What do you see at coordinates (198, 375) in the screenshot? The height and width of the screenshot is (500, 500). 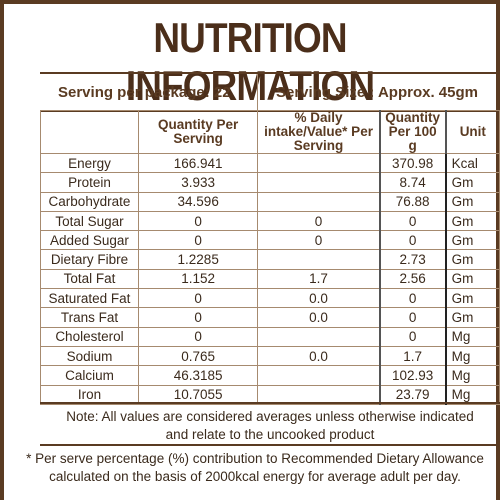 I see `quantity-per-serving-value: 46.3185` at bounding box center [198, 375].